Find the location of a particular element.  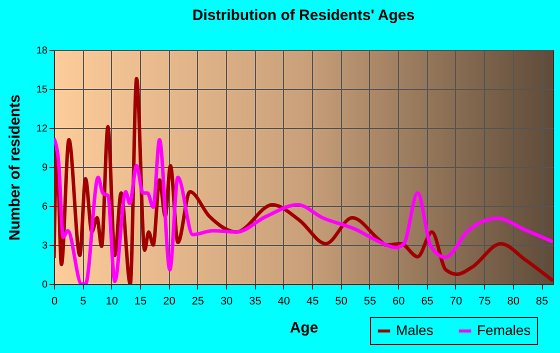

x-tick-label: 0 is located at coordinates (54, 302).